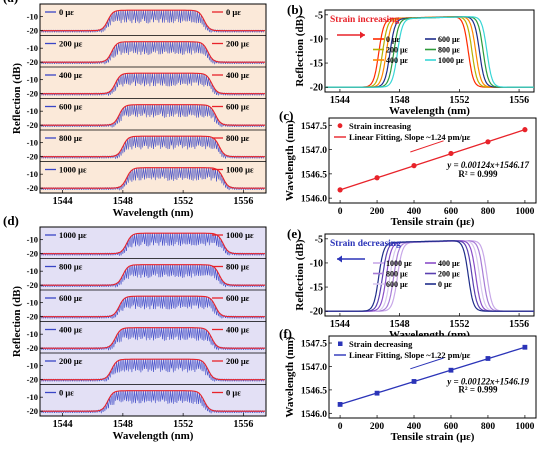  I want to click on y-tick-label: -5, so click(319, 15).